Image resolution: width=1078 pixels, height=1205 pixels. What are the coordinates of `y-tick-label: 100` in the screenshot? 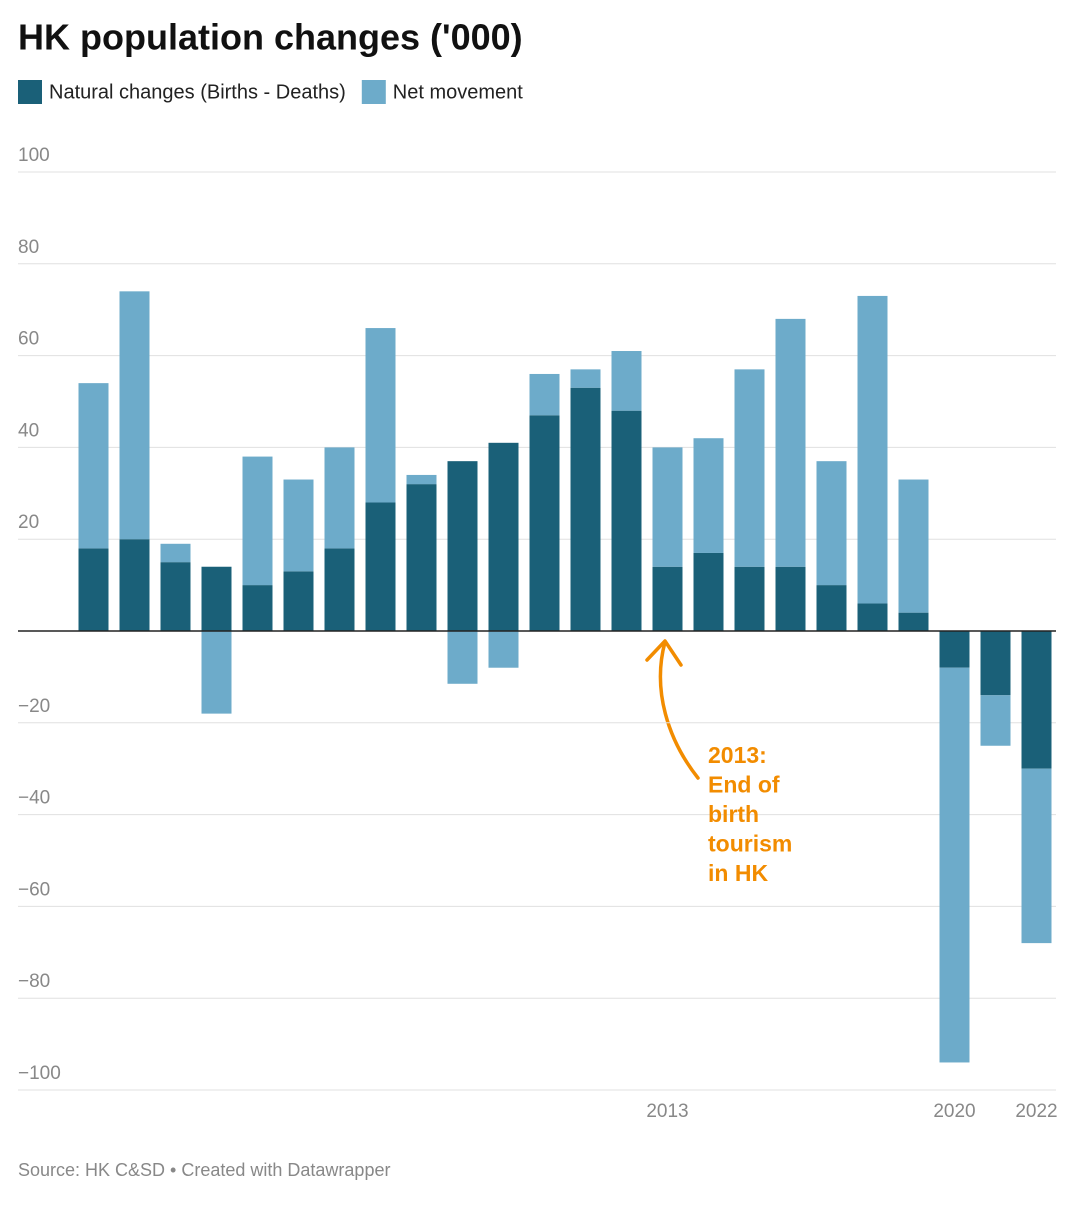 It's located at (34, 155).